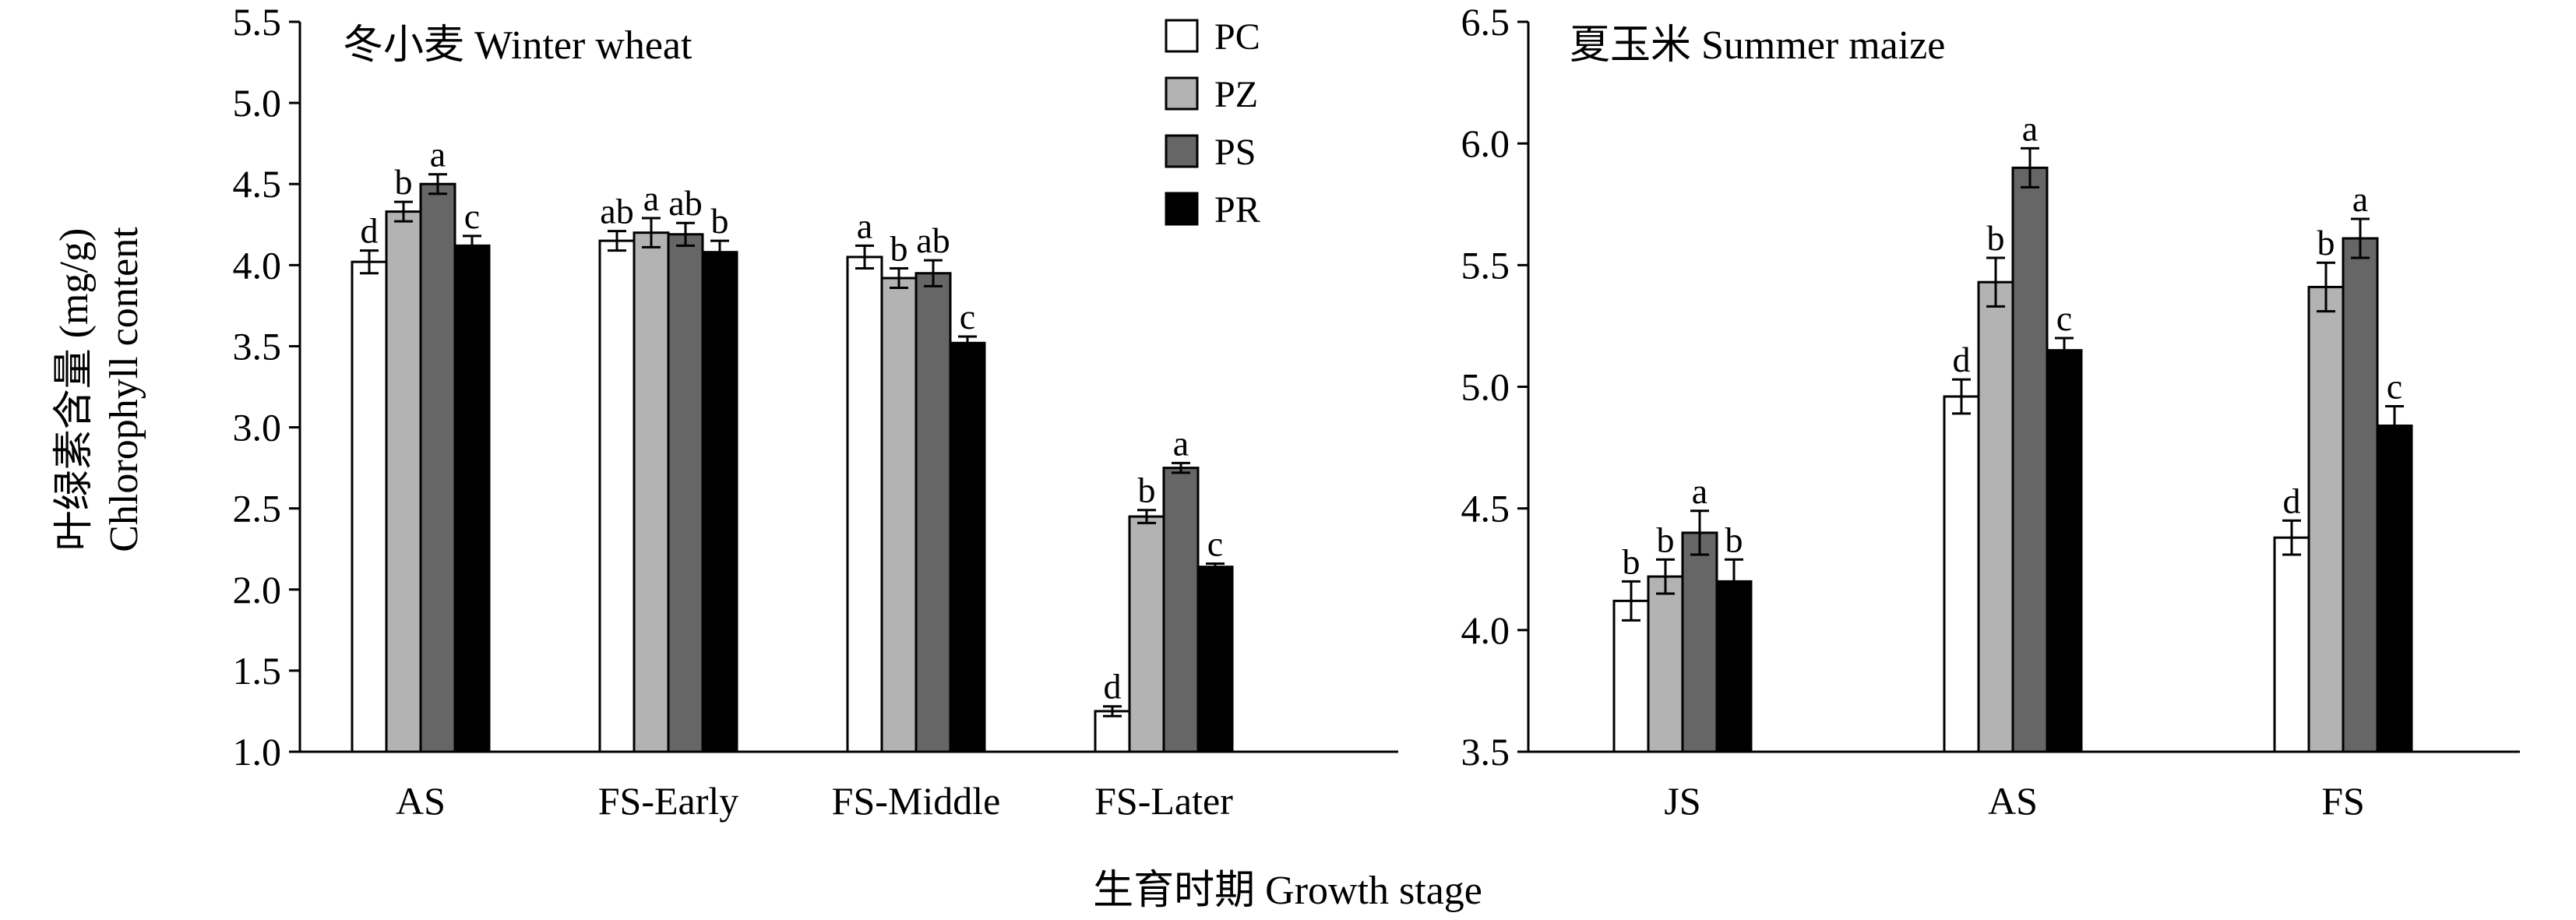  What do you see at coordinates (685, 493) in the screenshot?
I see `bar-ps-fs-early` at bounding box center [685, 493].